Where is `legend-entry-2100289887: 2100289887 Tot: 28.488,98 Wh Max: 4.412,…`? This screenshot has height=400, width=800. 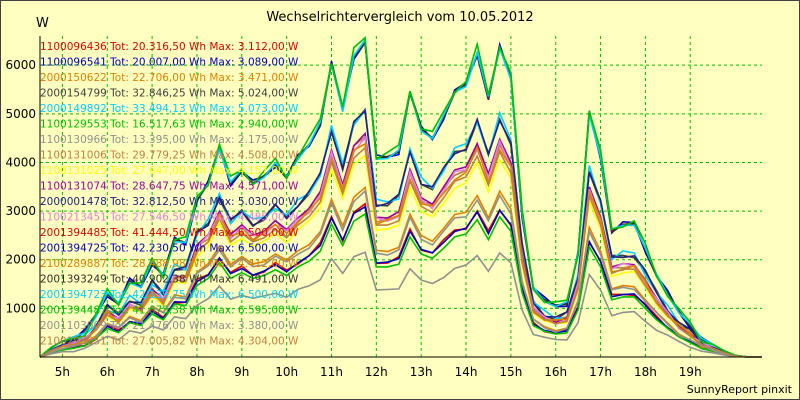 legend-entry-2100289887: 2100289887 Tot: 28.488,98 Wh Max: 4.412,… is located at coordinates (169, 264).